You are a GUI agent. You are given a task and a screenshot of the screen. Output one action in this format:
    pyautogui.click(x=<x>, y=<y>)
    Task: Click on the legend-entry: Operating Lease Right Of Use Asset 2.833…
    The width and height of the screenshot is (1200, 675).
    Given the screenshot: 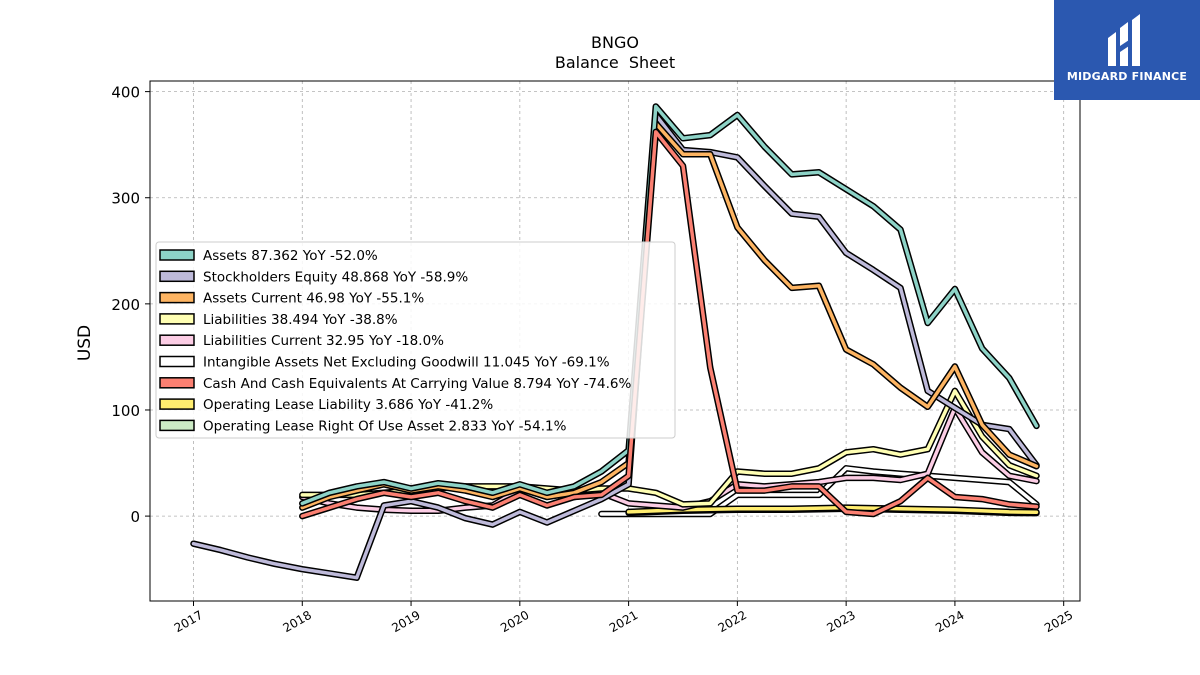 What is the action you would take?
    pyautogui.click(x=385, y=426)
    